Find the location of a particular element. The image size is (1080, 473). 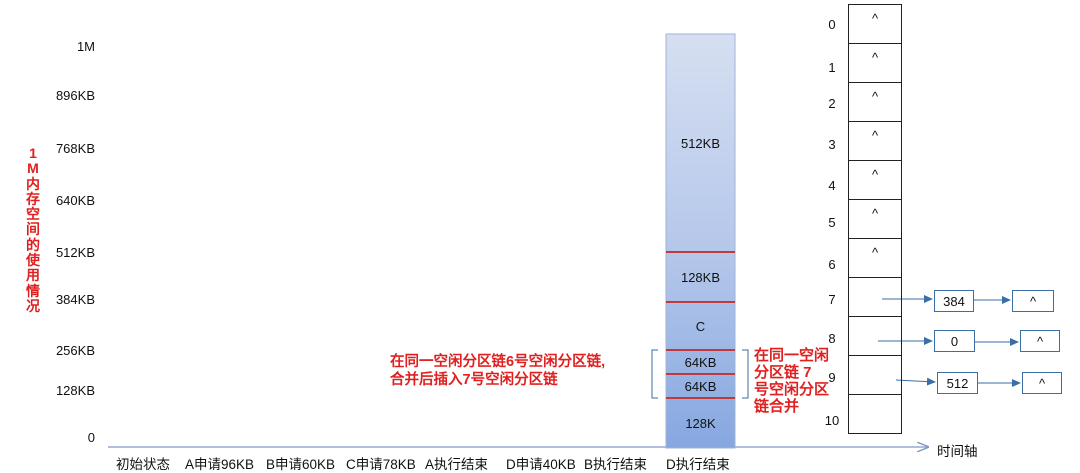

x-step-label: D申请40KB is located at coordinates (541, 464).